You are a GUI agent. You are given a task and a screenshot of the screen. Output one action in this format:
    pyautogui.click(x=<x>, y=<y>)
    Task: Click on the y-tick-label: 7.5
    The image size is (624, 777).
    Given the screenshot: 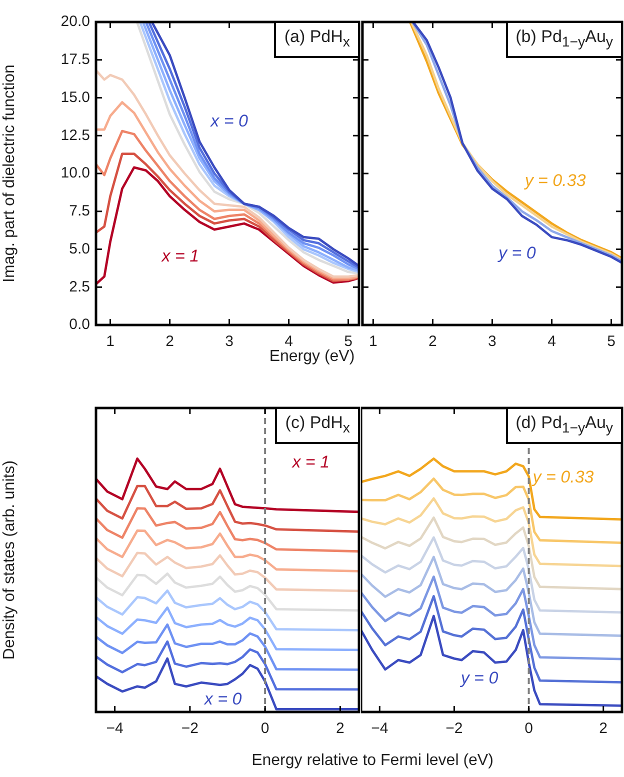 What is the action you would take?
    pyautogui.click(x=79, y=211)
    